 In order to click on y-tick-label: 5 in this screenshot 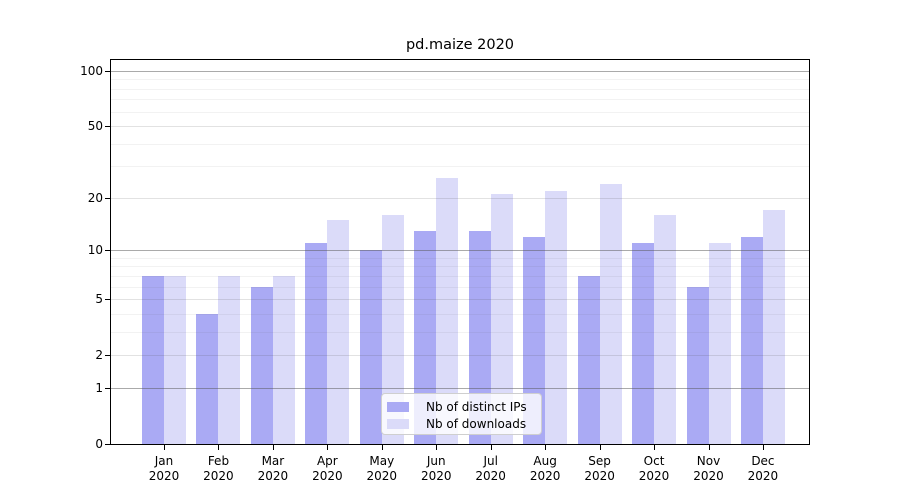, I will do `click(99, 299)`.